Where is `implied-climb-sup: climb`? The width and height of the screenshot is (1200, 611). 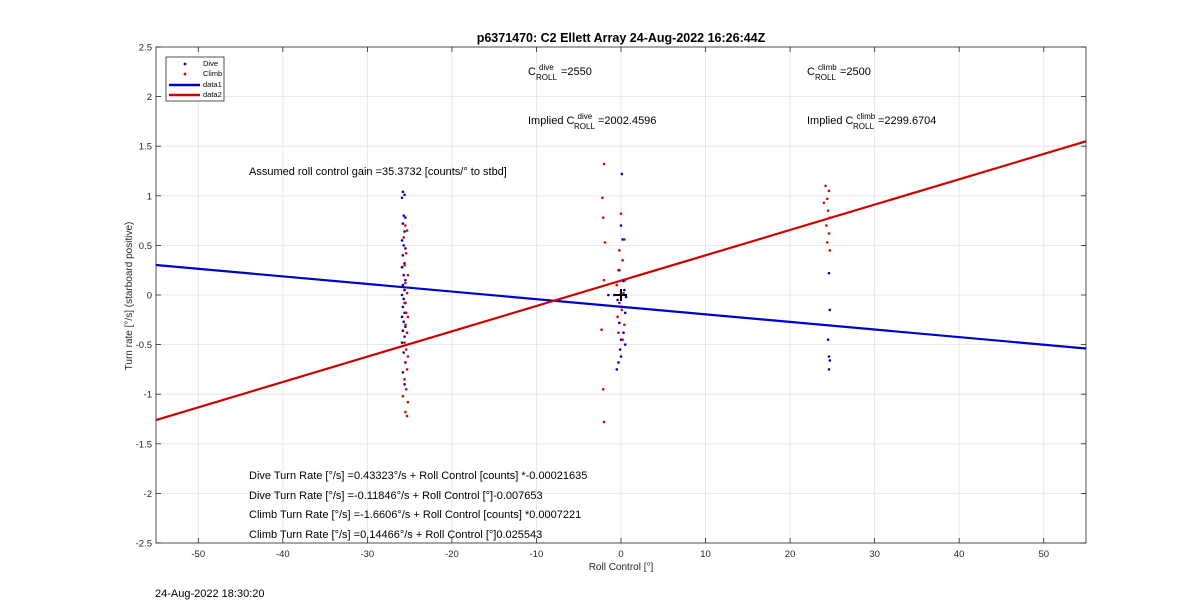
implied-climb-sup: climb is located at coordinates (866, 116).